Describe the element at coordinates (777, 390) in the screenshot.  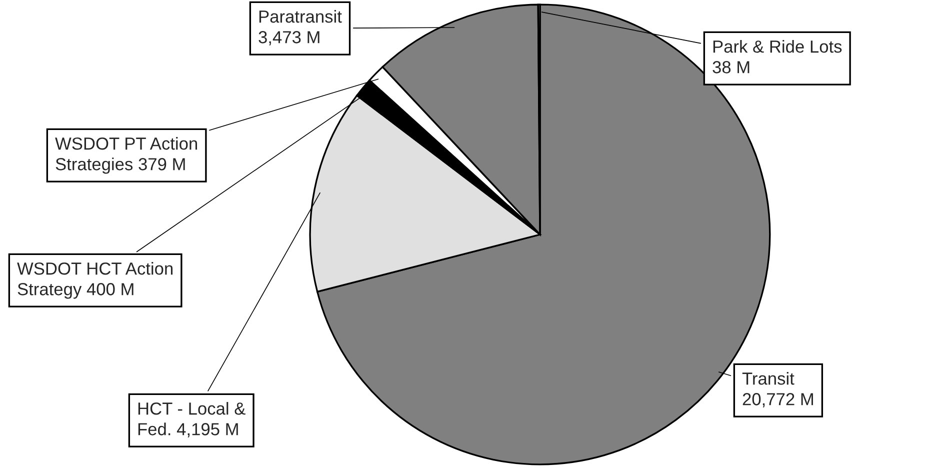
I see `slice-label: Transit 20,772 M` at that location.